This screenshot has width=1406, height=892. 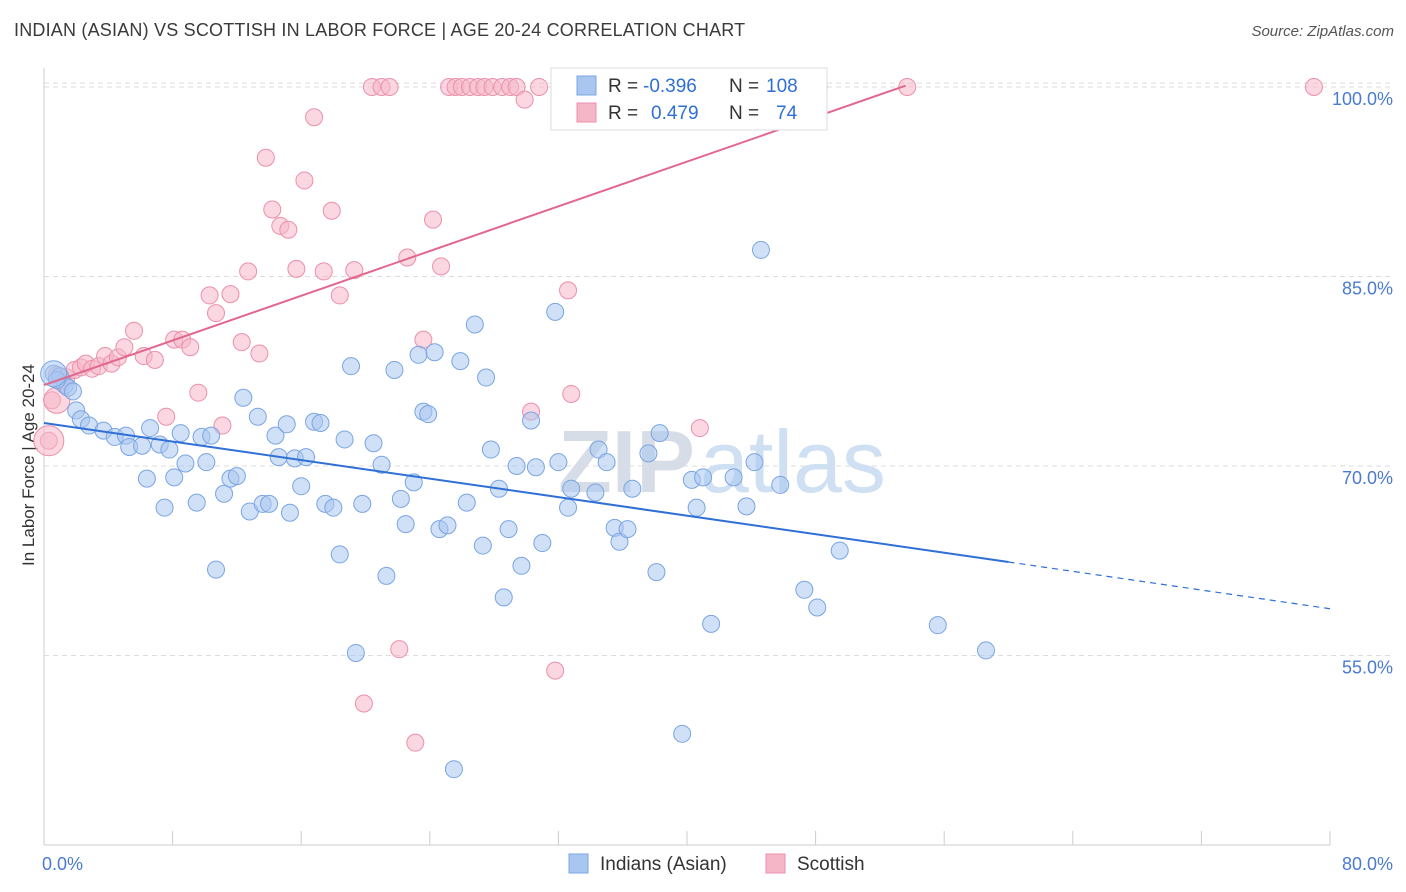 What do you see at coordinates (1367, 288) in the screenshot?
I see `y-tick-label-2: 85.0%` at bounding box center [1367, 288].